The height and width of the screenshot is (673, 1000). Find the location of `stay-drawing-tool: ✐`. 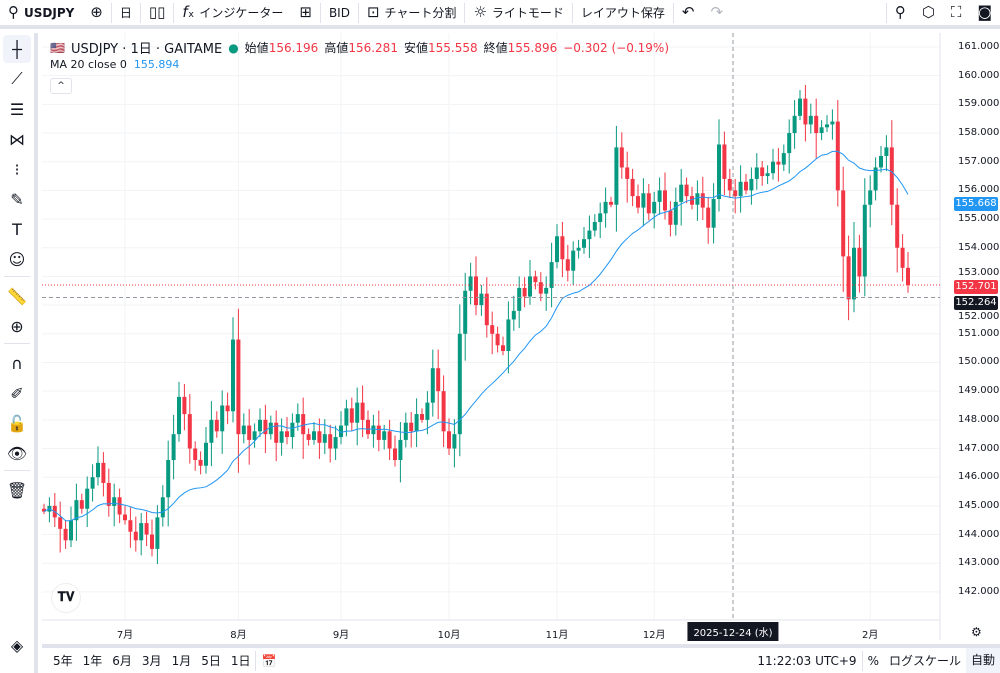

stay-drawing-tool: ✐ is located at coordinates (17, 393).